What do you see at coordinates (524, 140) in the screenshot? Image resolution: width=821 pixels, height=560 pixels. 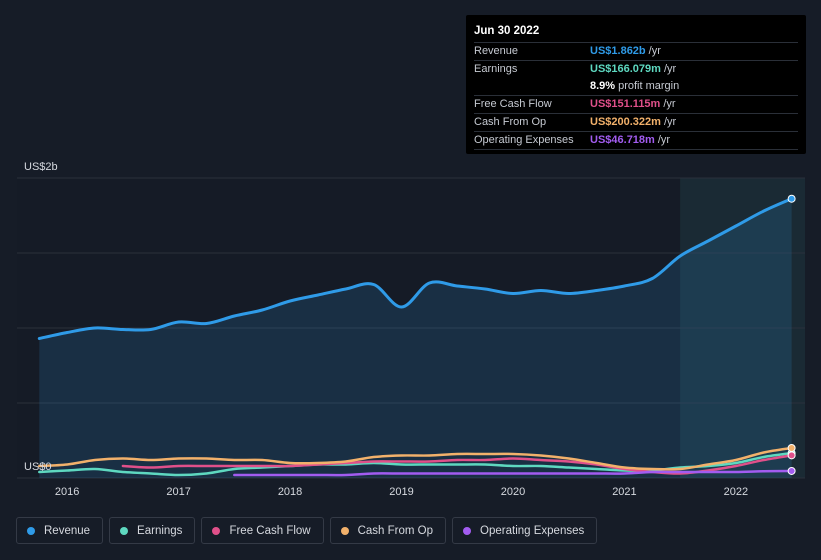 I see `tooltip-label: Operating Expenses` at bounding box center [524, 140].